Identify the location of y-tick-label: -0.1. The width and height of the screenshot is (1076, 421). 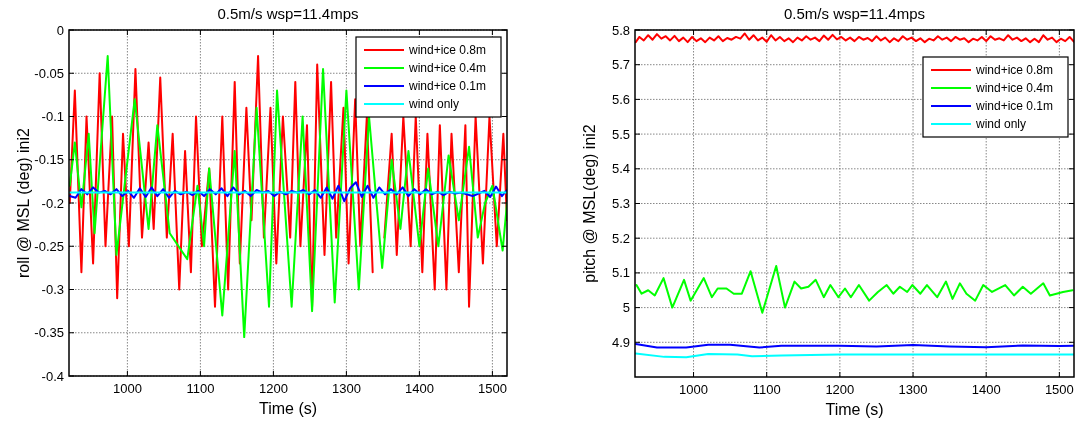
(52, 116).